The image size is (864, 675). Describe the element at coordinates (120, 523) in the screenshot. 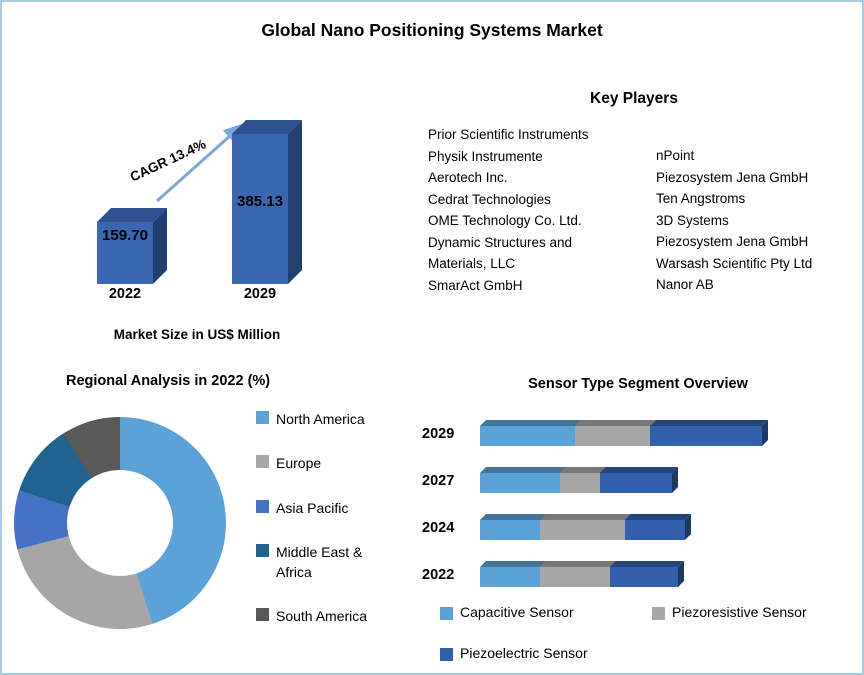

I see `regional-donut-chart` at that location.